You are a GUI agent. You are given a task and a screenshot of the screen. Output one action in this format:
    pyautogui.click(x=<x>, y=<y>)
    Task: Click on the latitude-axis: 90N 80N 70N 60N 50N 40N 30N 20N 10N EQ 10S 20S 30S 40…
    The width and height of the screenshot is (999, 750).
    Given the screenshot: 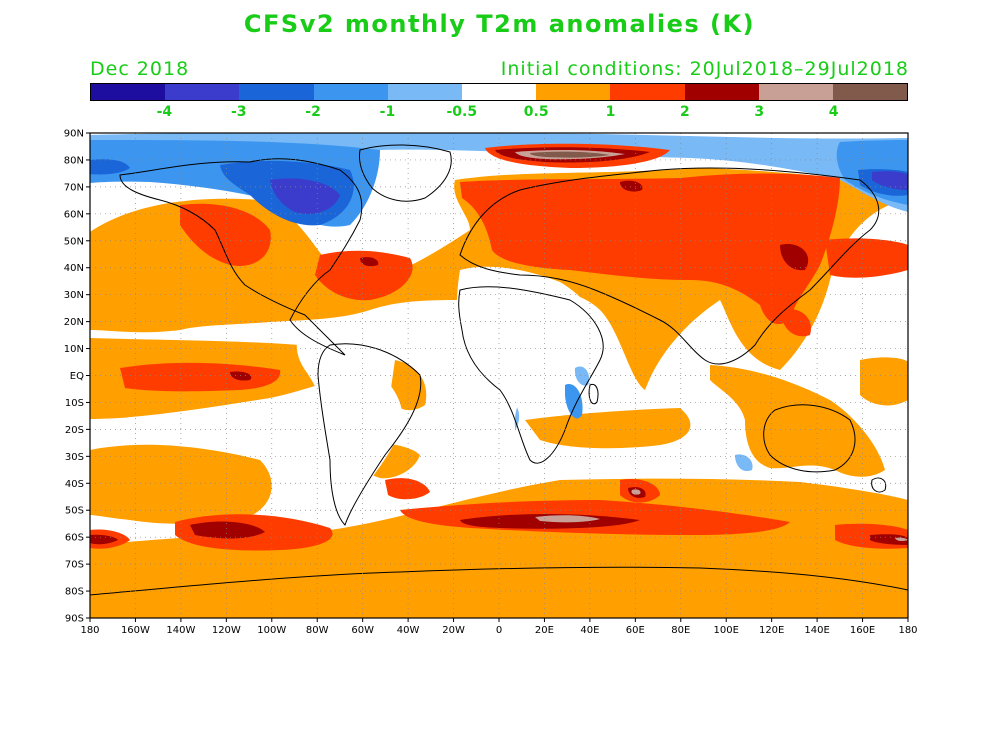 What is the action you would take?
    pyautogui.click(x=77, y=377)
    